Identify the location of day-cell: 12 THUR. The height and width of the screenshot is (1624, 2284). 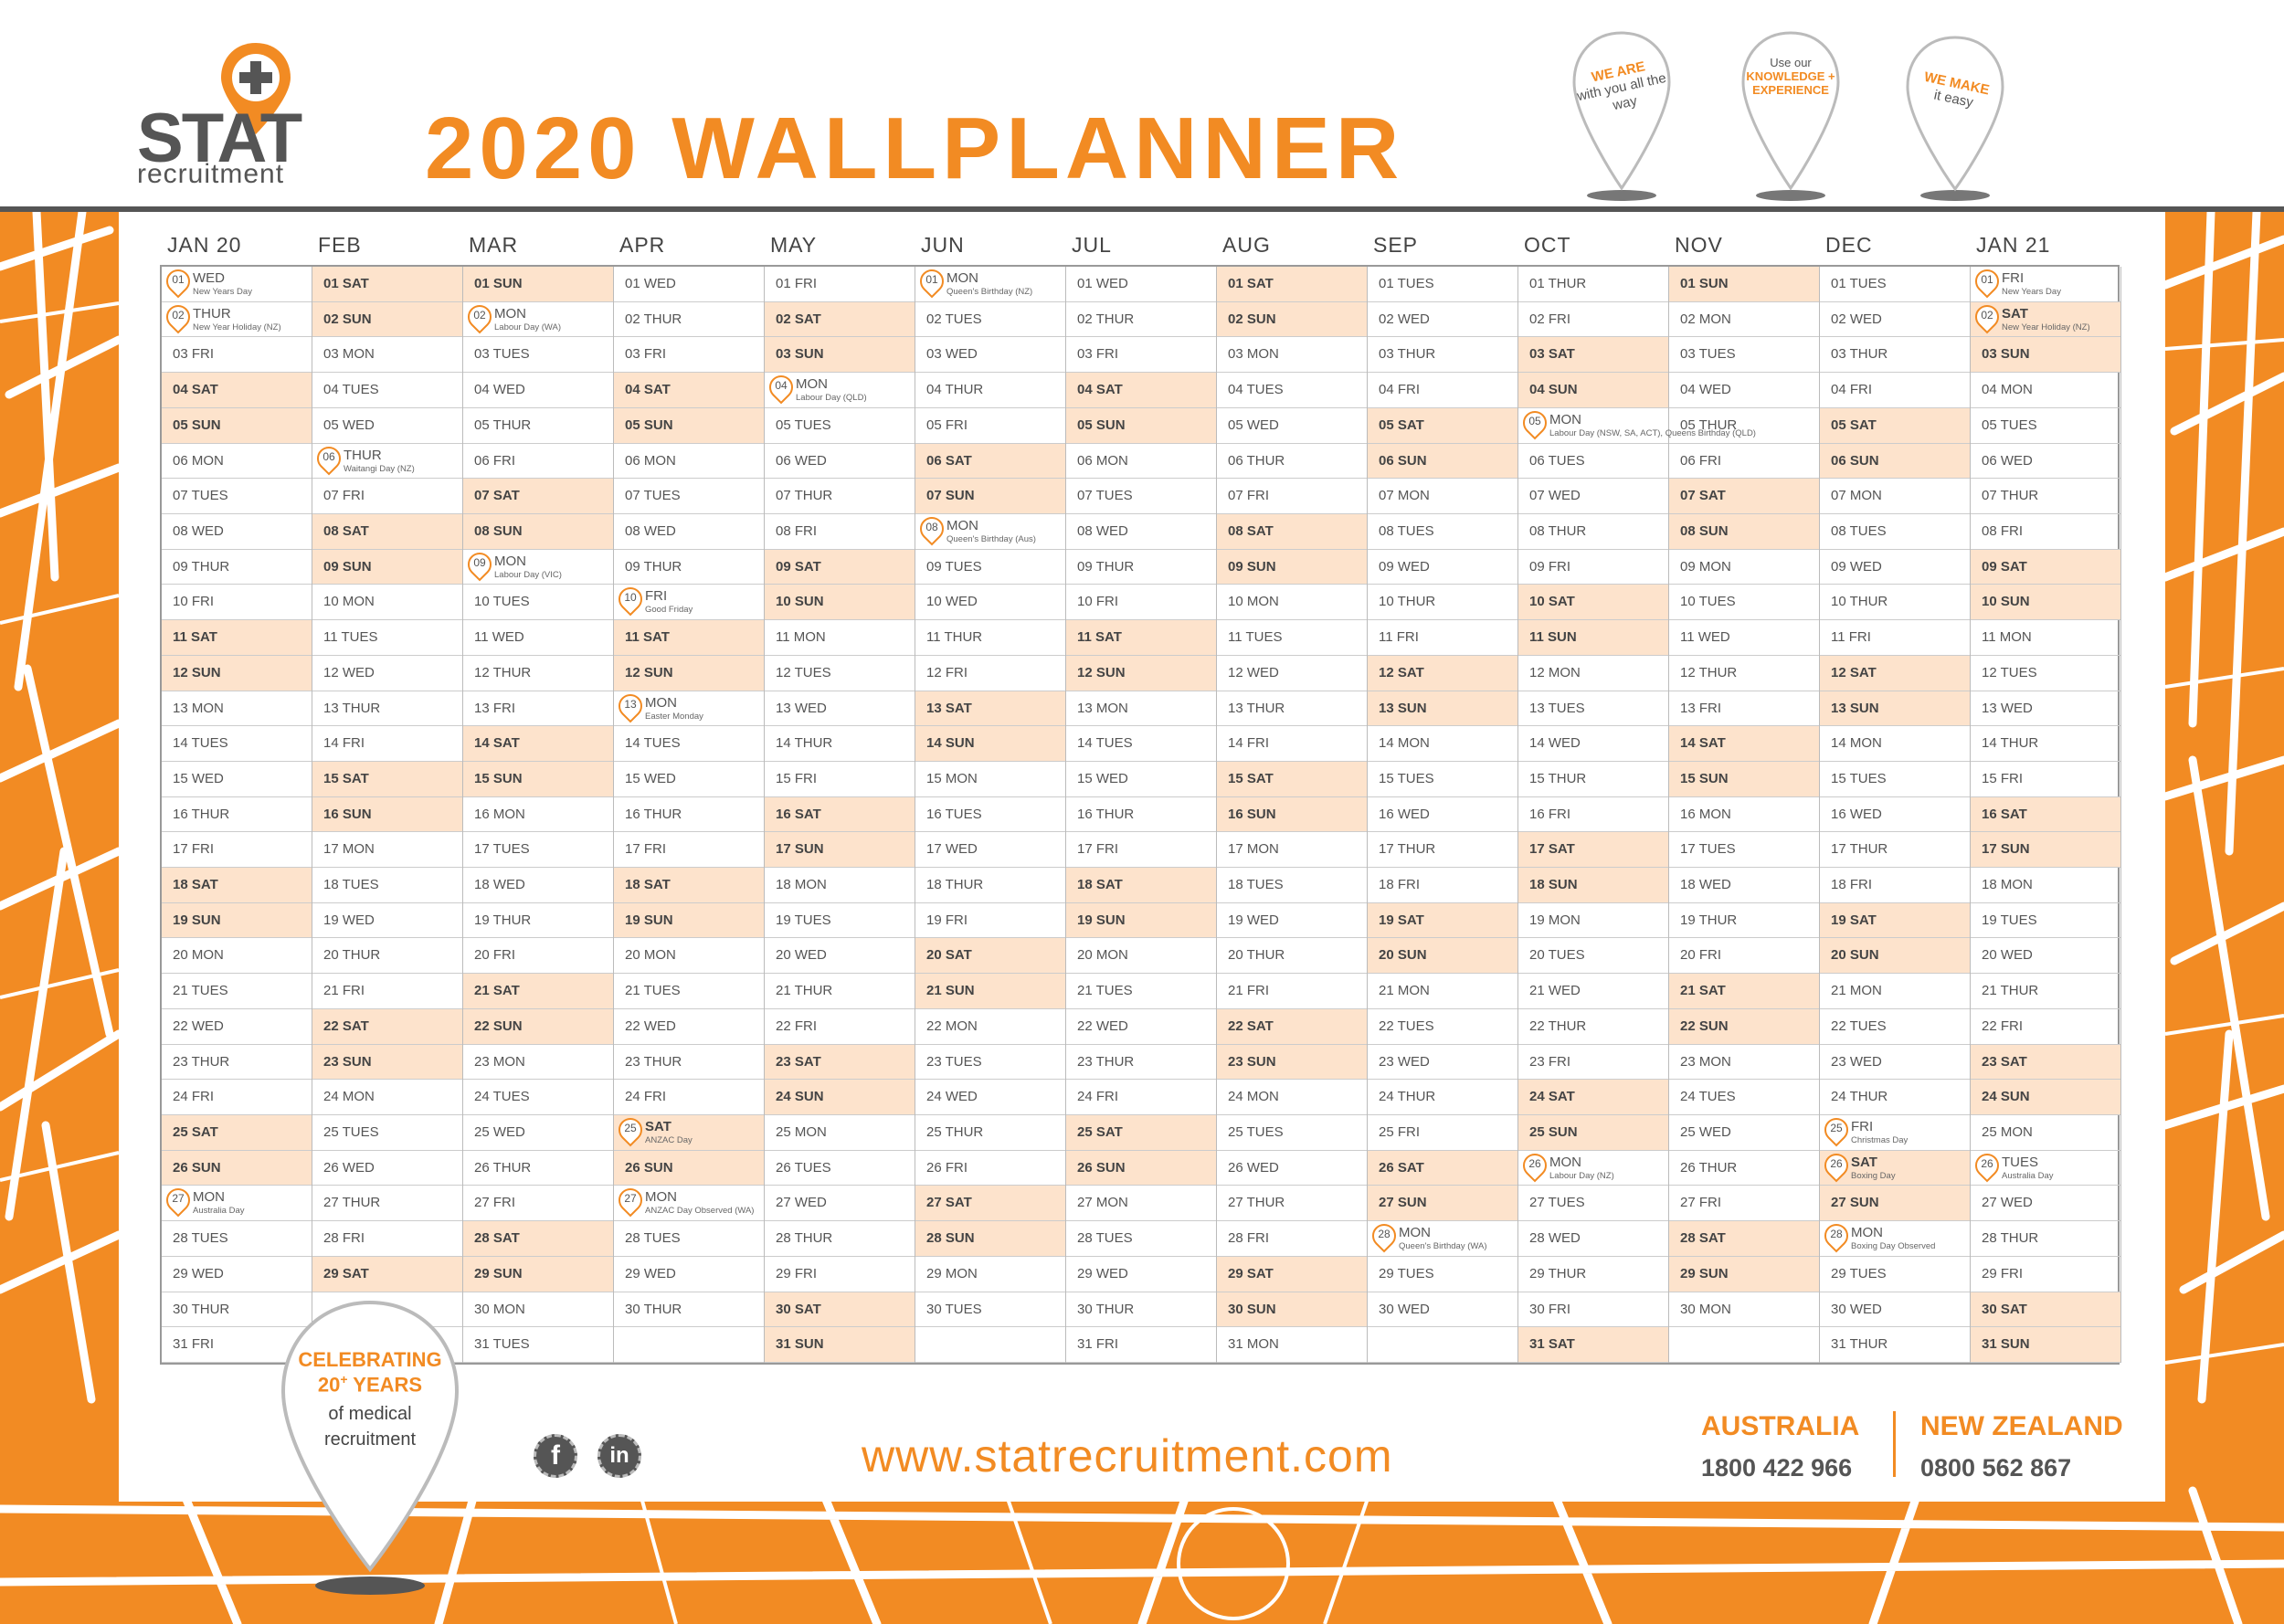
(1744, 674).